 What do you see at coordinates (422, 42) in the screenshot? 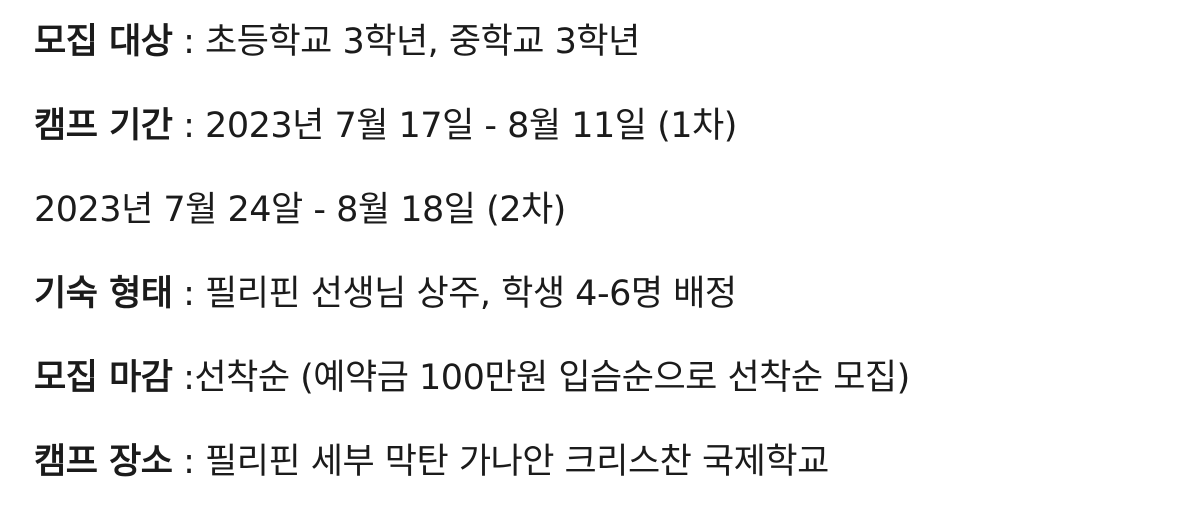
I see `recruit-target-value: 초등학교 3학년, 중학교 3학년` at bounding box center [422, 42].